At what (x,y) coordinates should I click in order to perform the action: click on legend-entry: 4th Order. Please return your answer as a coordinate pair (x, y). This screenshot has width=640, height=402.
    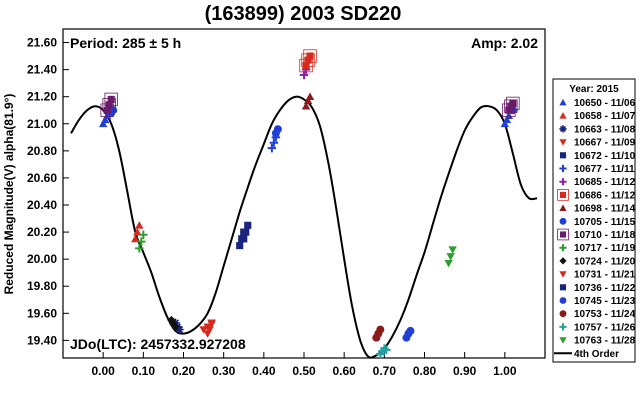
    Looking at the image, I should click on (586, 354).